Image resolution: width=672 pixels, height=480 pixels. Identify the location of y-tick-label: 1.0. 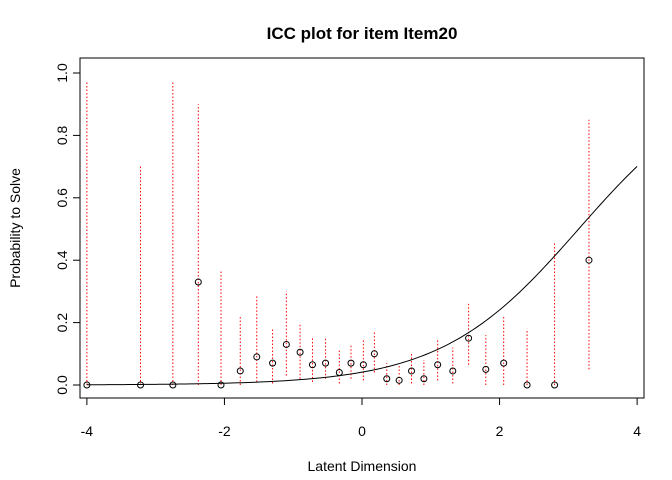
(62, 73).